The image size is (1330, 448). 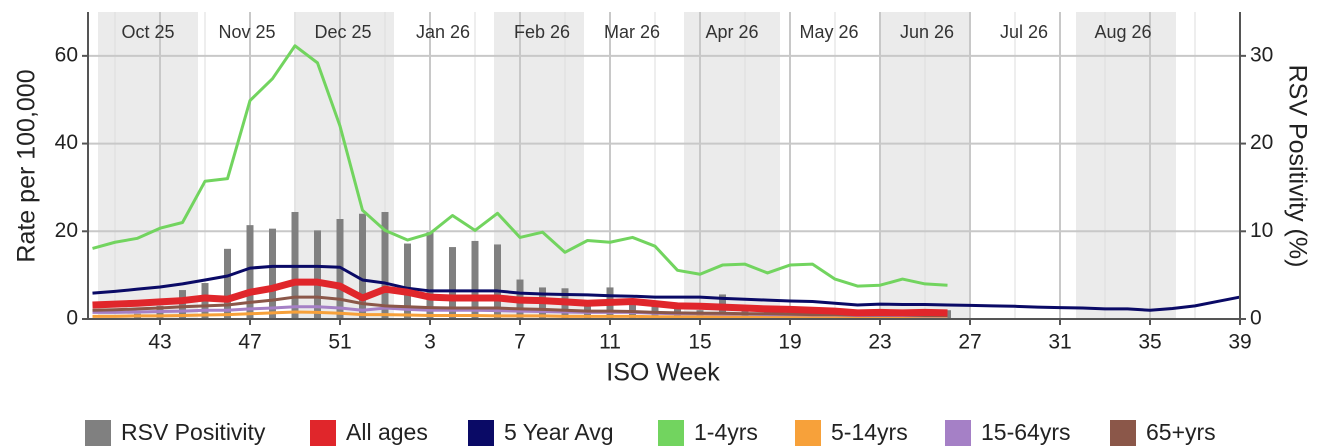 What do you see at coordinates (927, 32) in the screenshot?
I see `month-label: Jun 26` at bounding box center [927, 32].